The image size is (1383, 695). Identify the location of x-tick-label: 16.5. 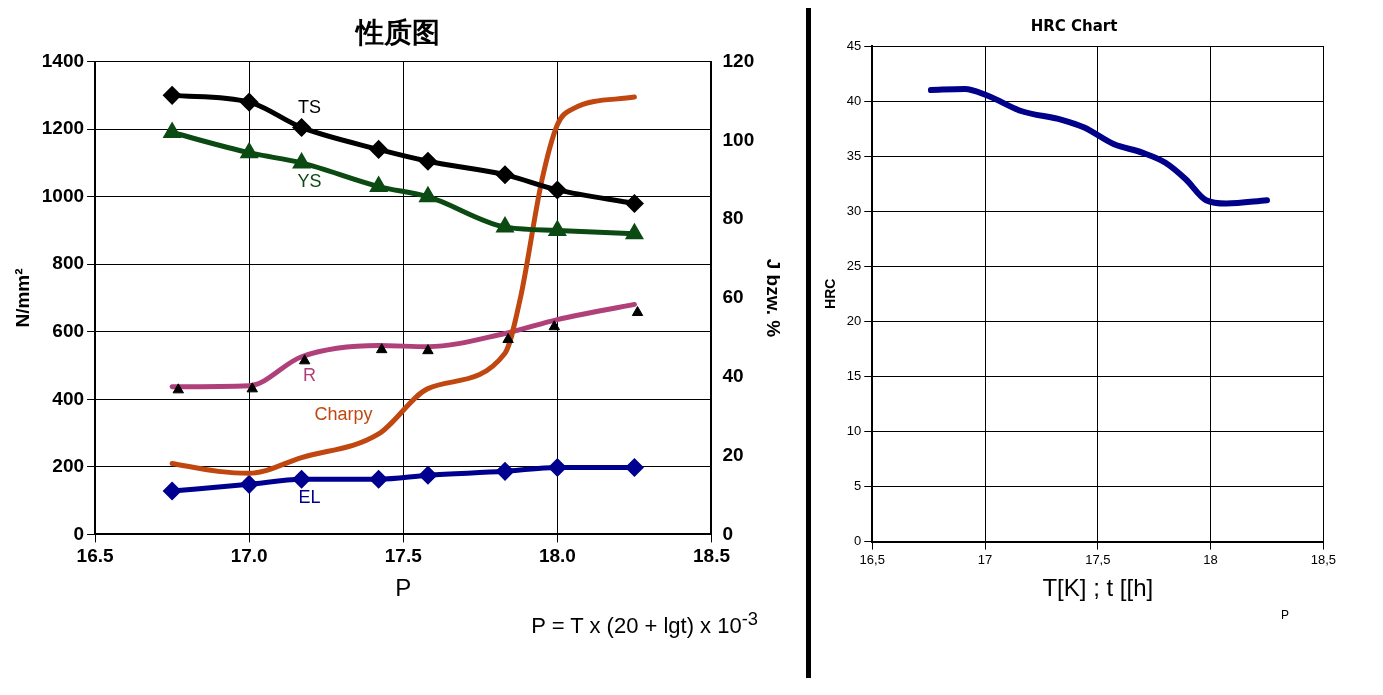
(95, 556).